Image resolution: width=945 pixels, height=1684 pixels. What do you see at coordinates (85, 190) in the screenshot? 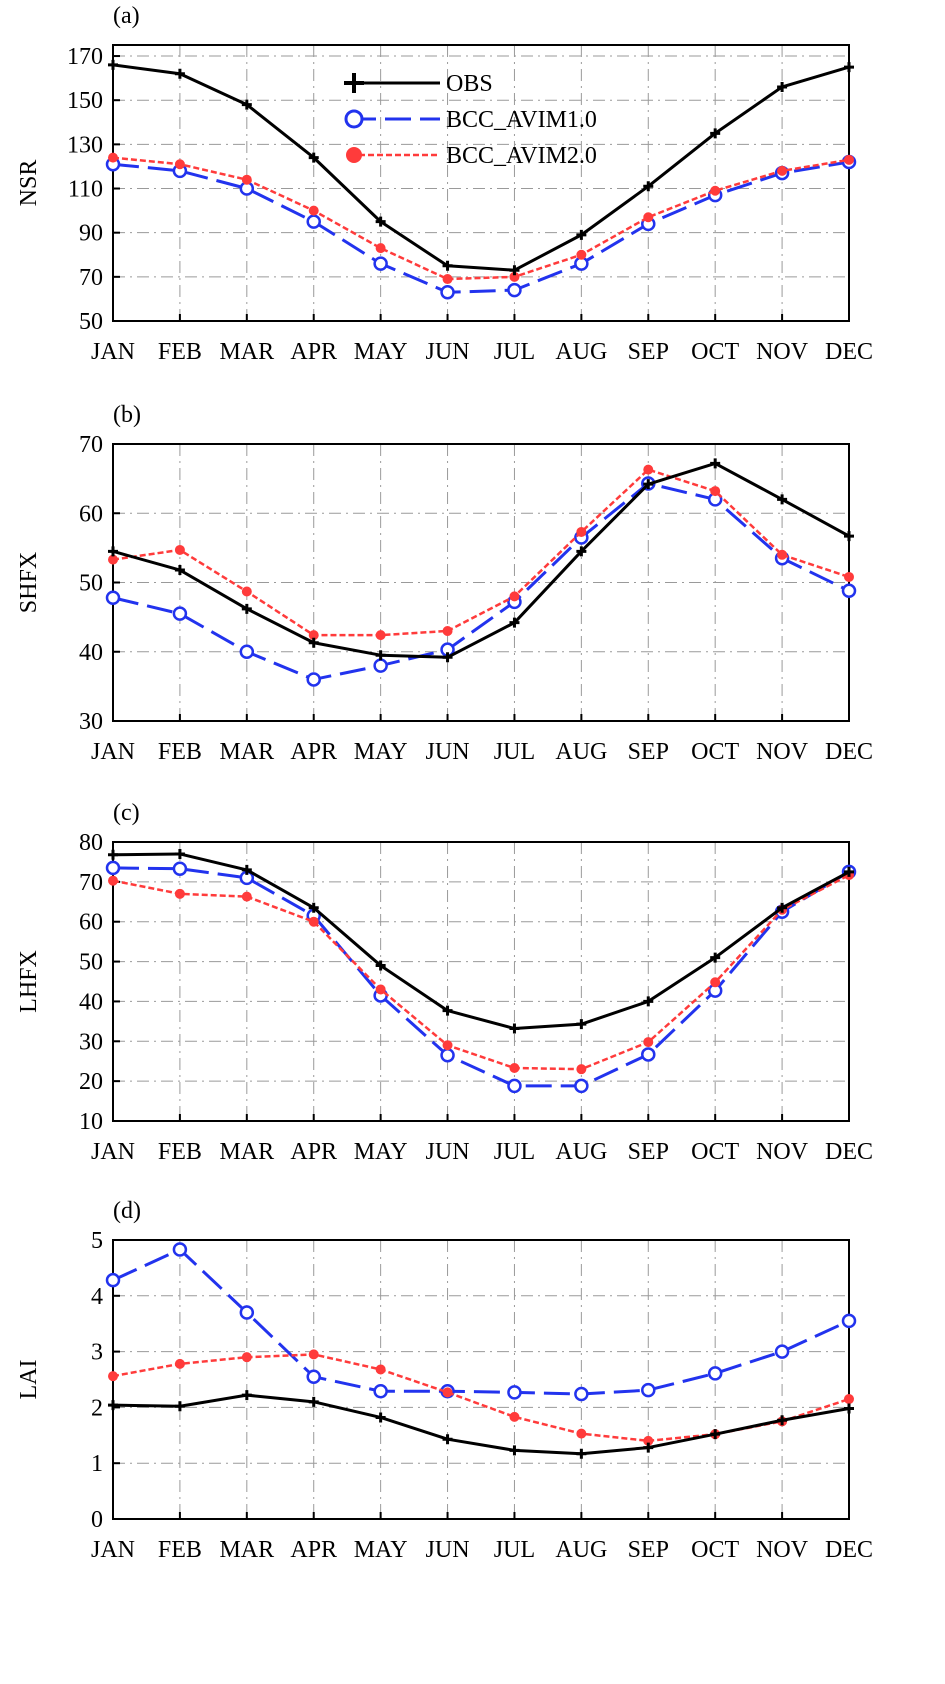
I see `y-tick-label: 110` at bounding box center [85, 190].